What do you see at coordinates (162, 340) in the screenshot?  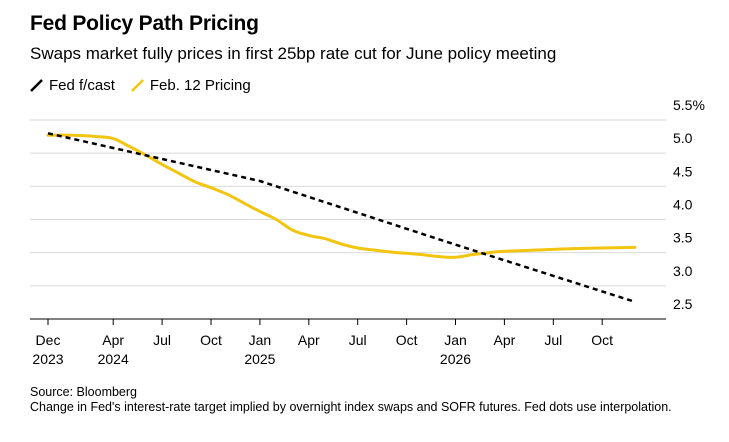 I see `x-tick-label-2: Jul` at bounding box center [162, 340].